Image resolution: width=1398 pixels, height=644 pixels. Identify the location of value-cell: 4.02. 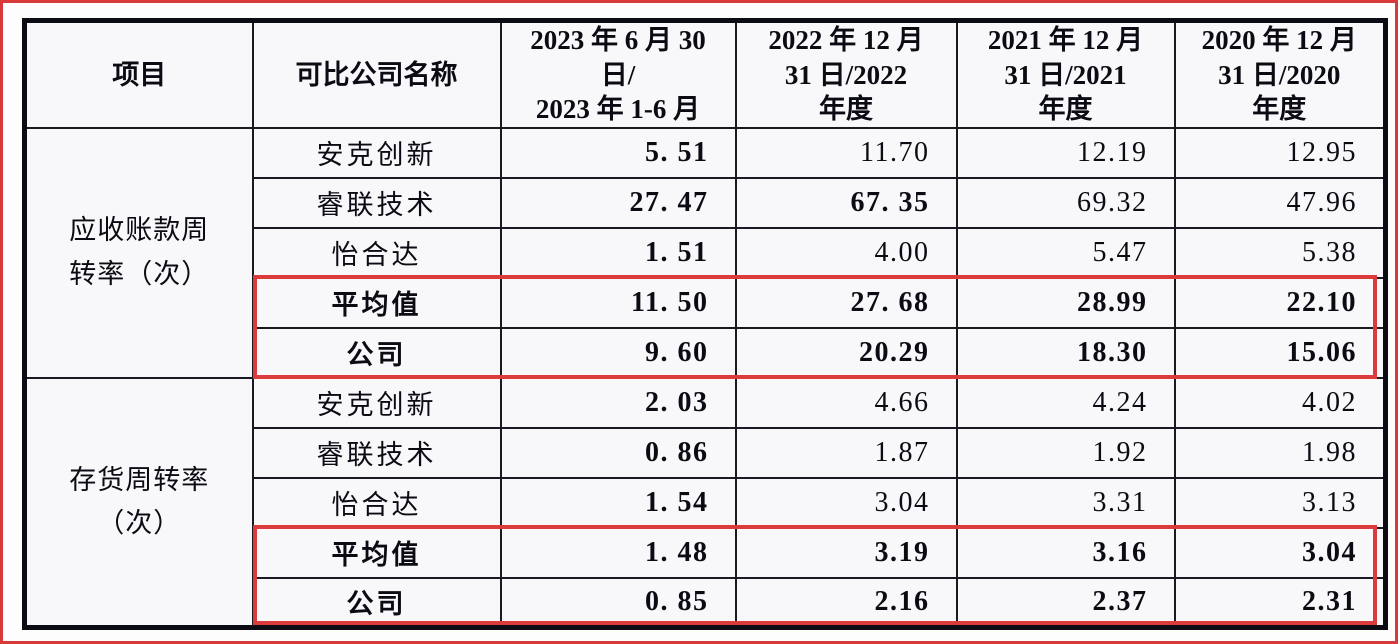
(1280, 402).